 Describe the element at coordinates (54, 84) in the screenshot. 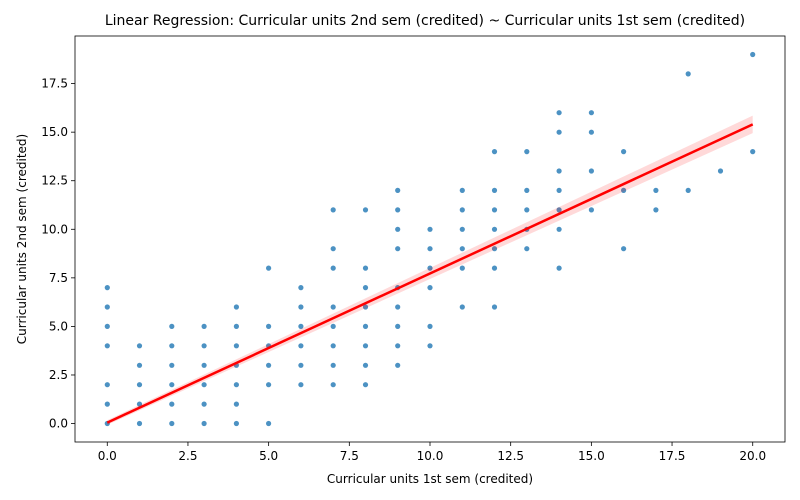

I see `y-tick-label: 17.5` at that location.